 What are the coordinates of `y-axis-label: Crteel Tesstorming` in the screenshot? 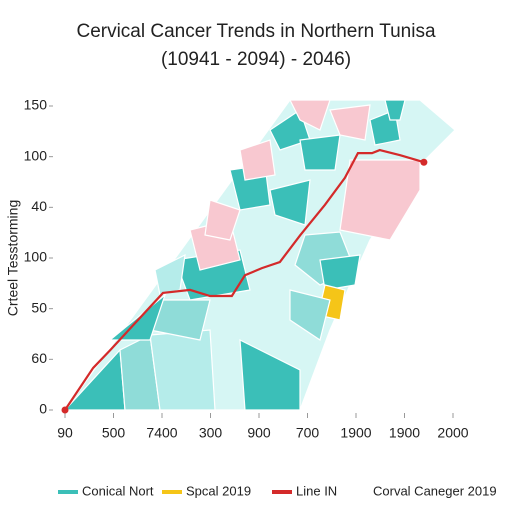 It's located at (13, 258).